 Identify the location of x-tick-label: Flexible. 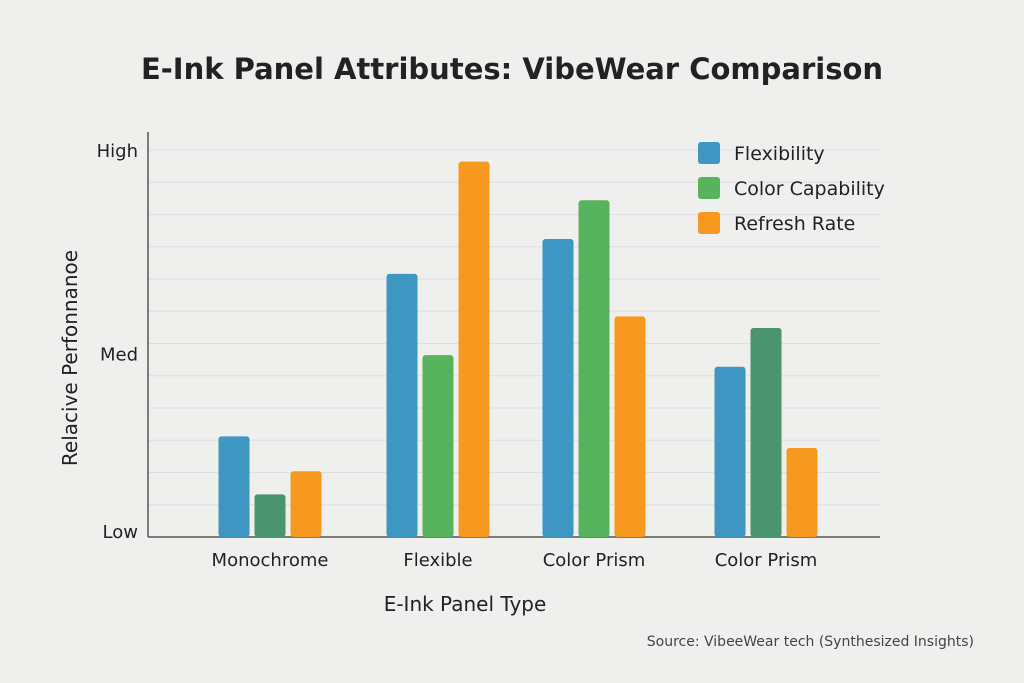
(437, 560).